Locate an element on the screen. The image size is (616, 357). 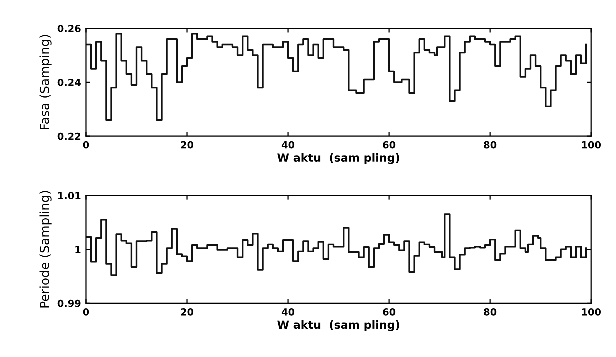
y-tick-label: 0.26 is located at coordinates (69, 28).